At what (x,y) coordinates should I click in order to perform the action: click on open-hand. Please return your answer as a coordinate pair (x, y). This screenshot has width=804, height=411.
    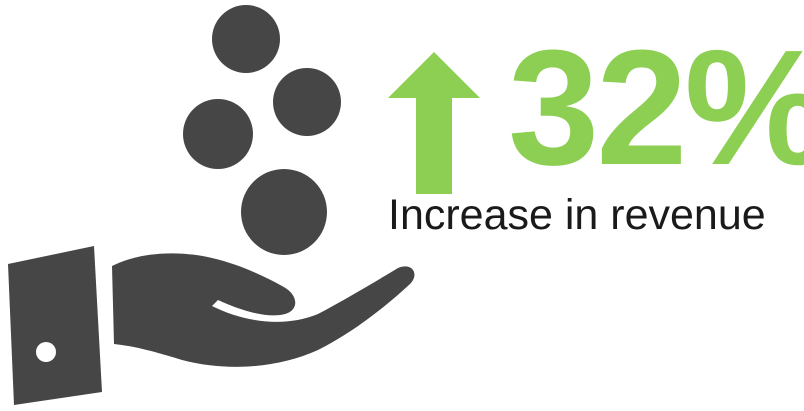
    Looking at the image, I should click on (263, 310).